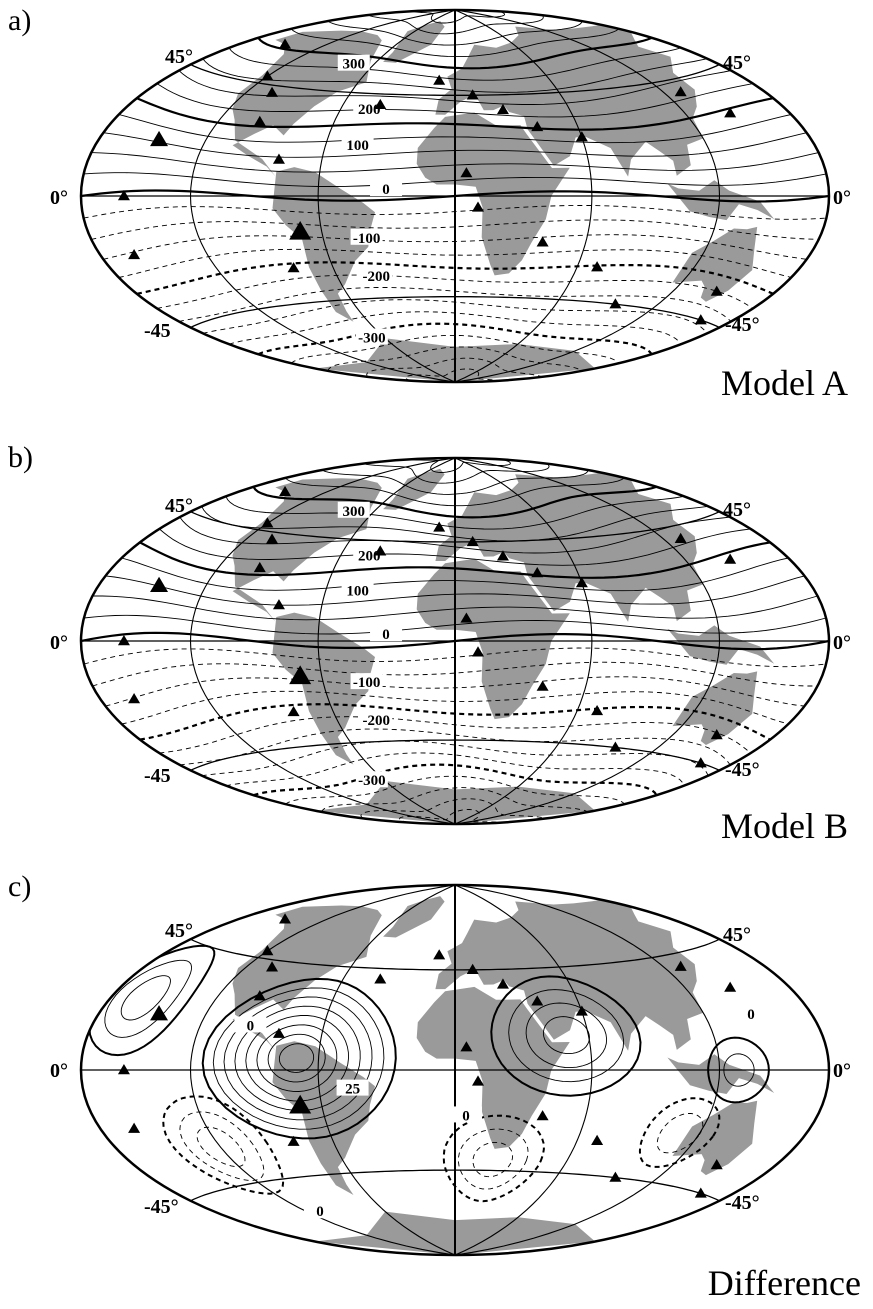 The width and height of the screenshot is (873, 1309). What do you see at coordinates (179, 506) in the screenshot?
I see `lat-label-n45-left: 45°` at bounding box center [179, 506].